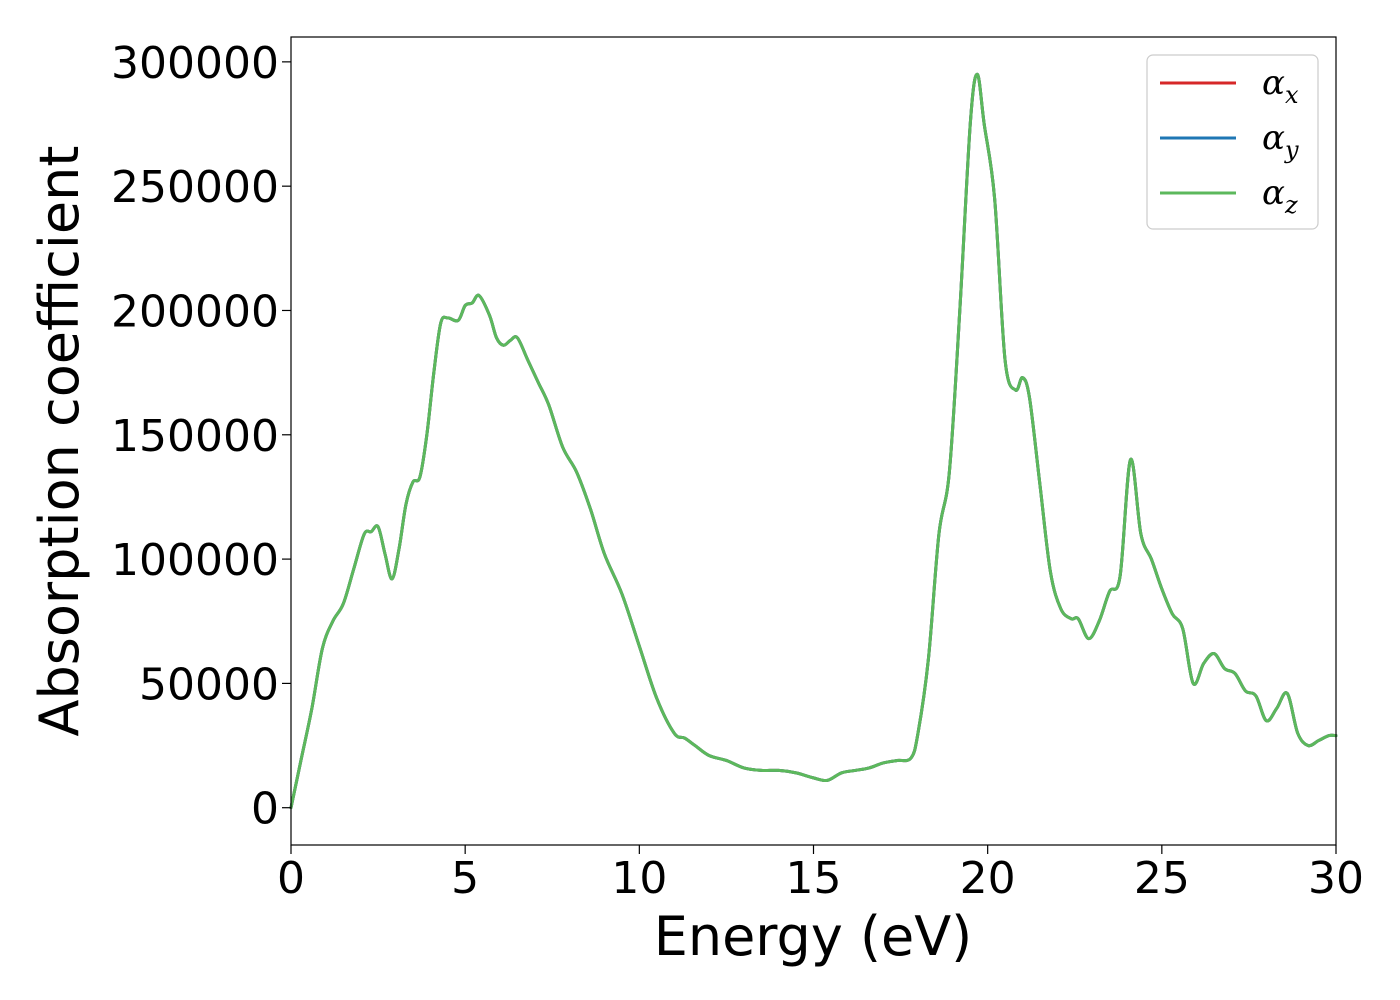 This screenshot has height=1000, width=1400. I want to click on y-tick-label: 50000, so click(209, 684).